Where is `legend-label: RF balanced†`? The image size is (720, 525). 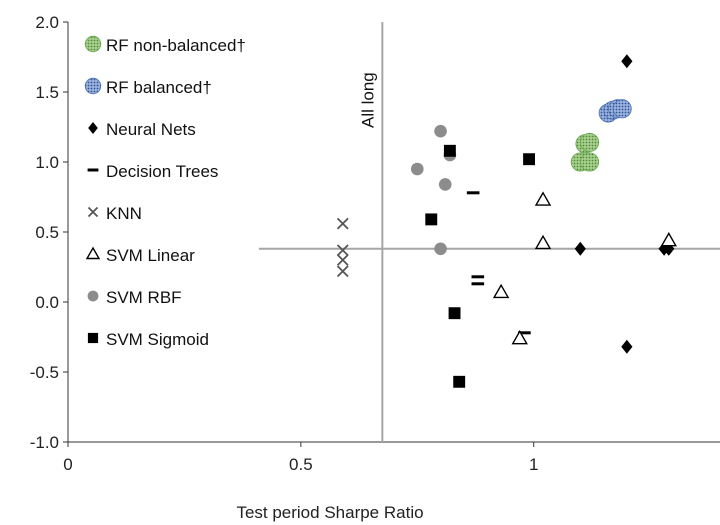 legend-label: RF balanced† is located at coordinates (159, 87).